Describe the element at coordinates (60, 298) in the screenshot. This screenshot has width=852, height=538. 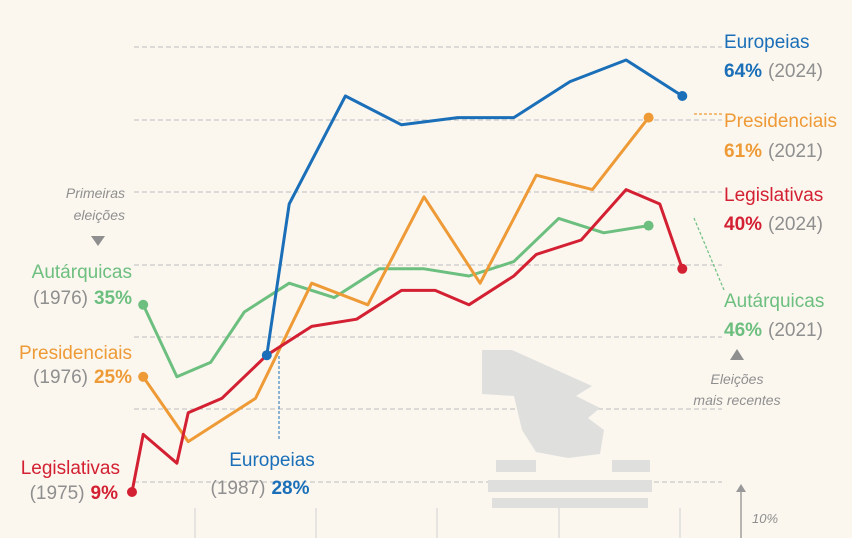
I see `label-autarquicas-start-year: (1976)` at that location.